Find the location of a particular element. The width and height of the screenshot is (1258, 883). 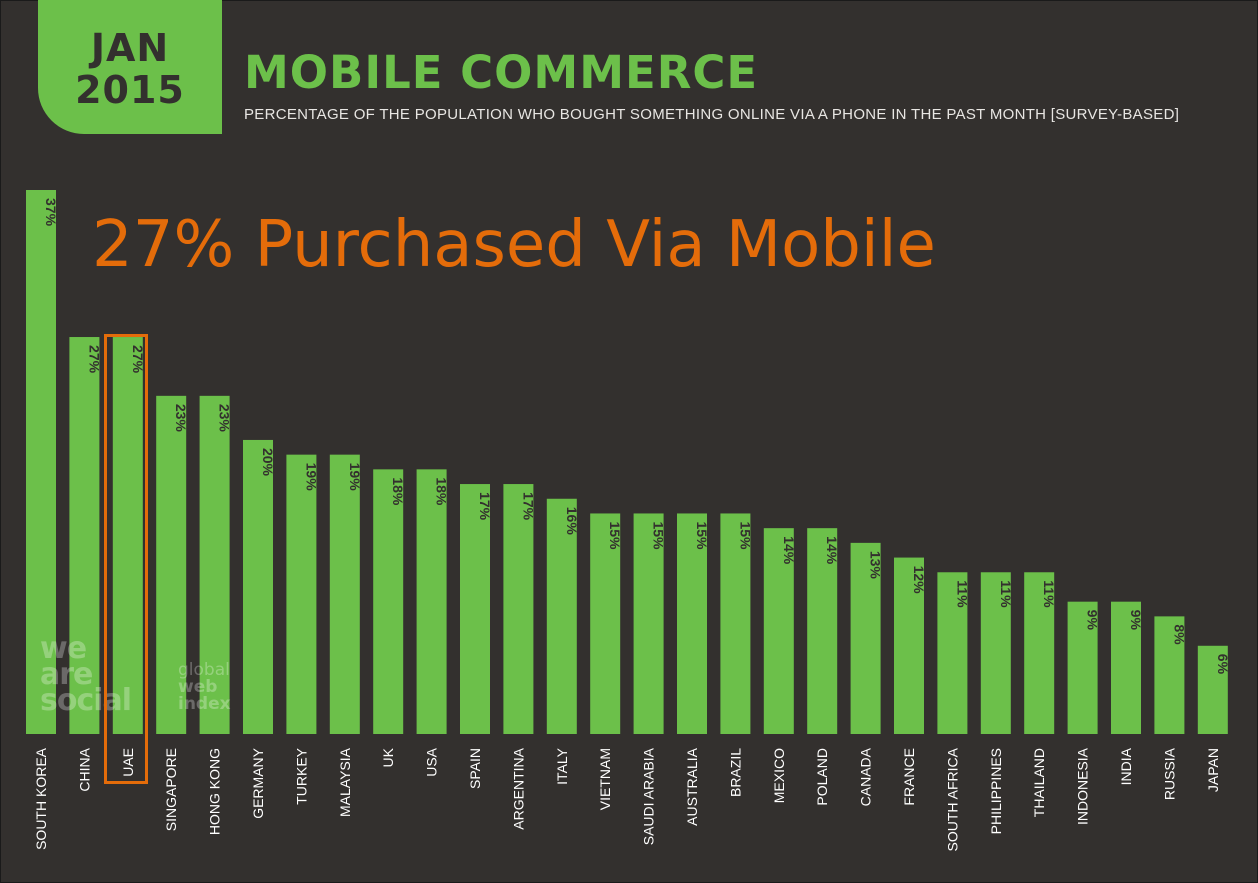

category-label: TURKEY is located at coordinates (301, 775).